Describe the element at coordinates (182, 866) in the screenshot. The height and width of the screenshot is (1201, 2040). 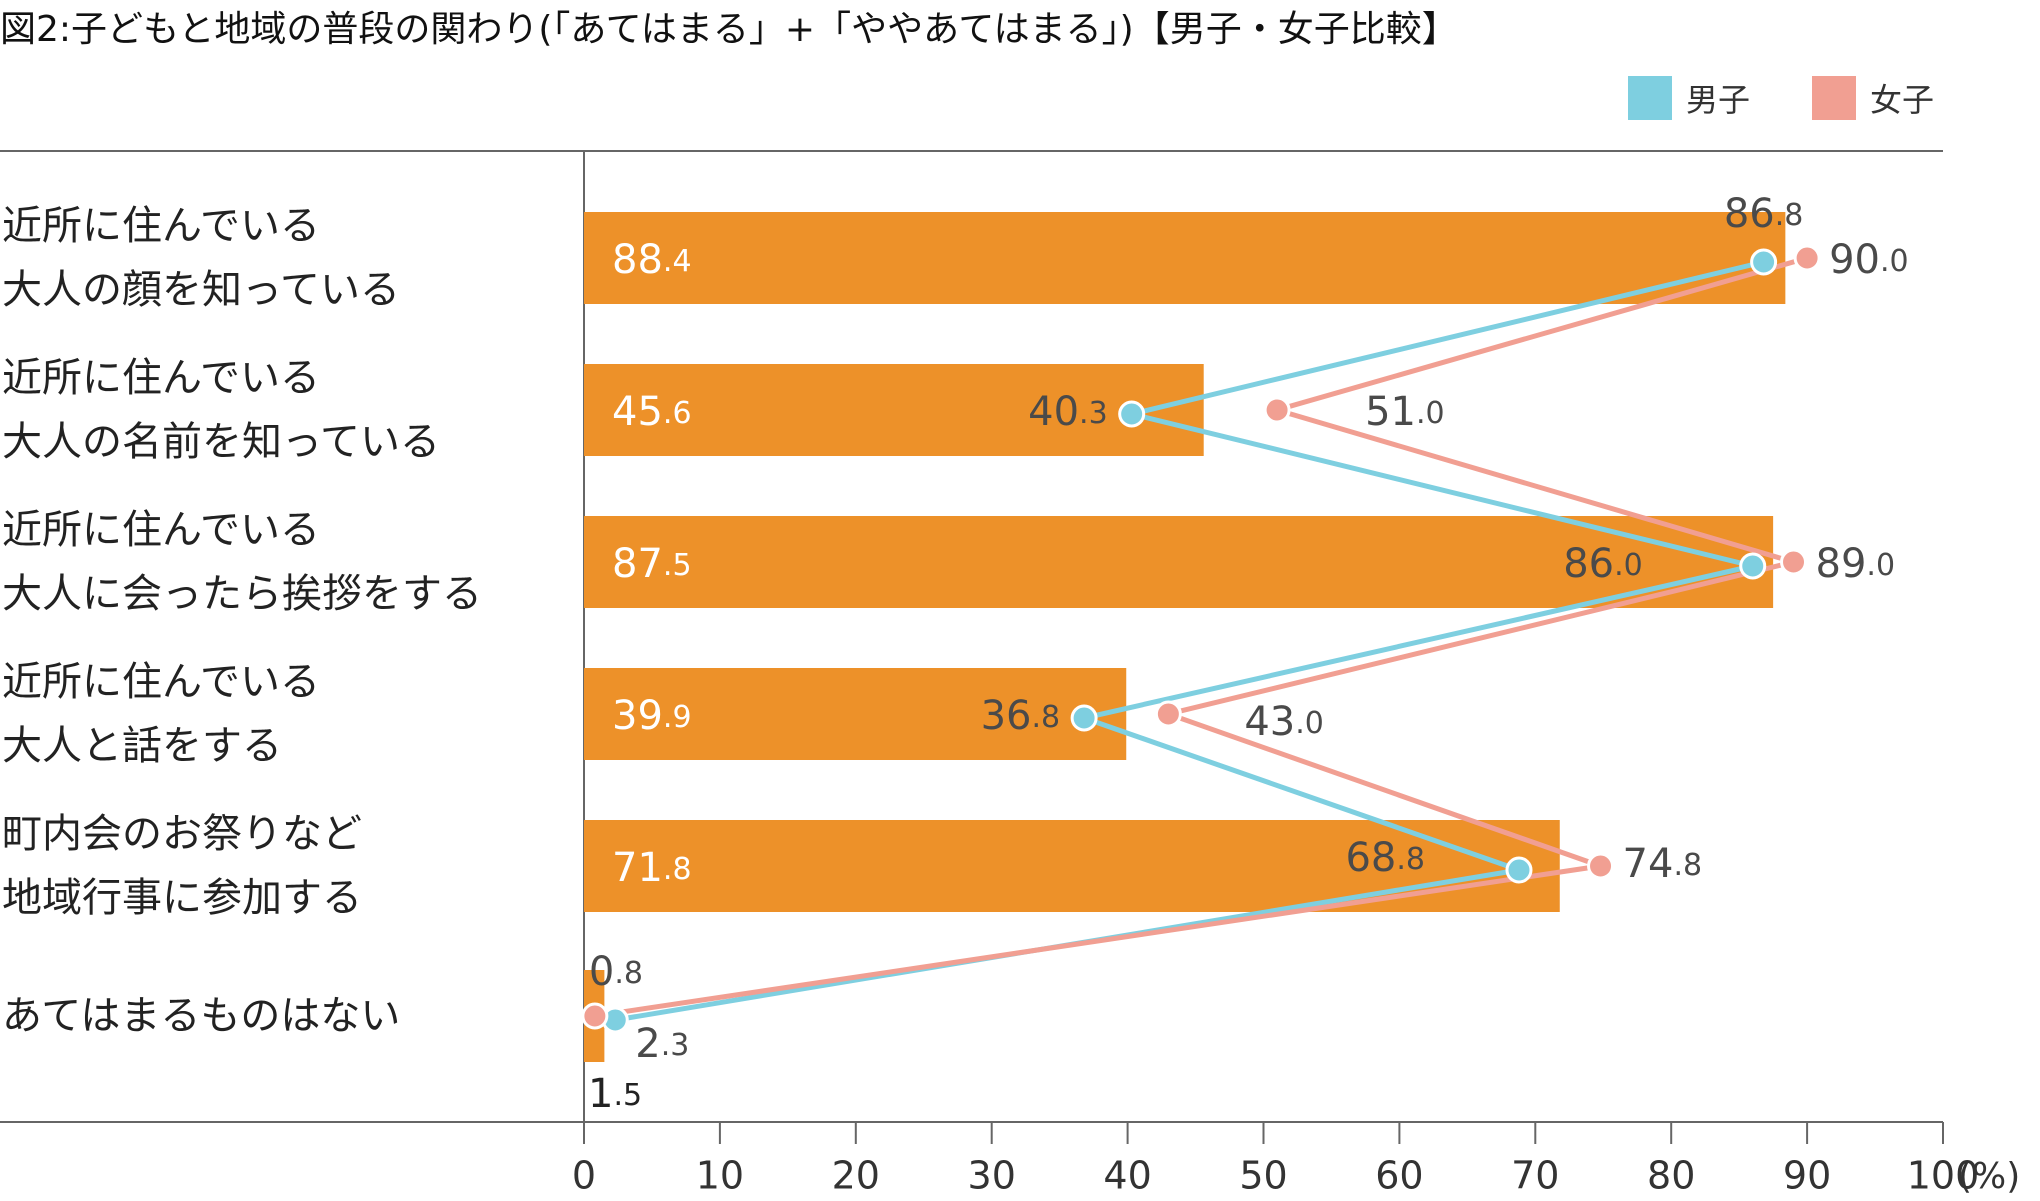
I see `category-label-4: 町内会のお祭りなど 地域行事に参加する` at that location.